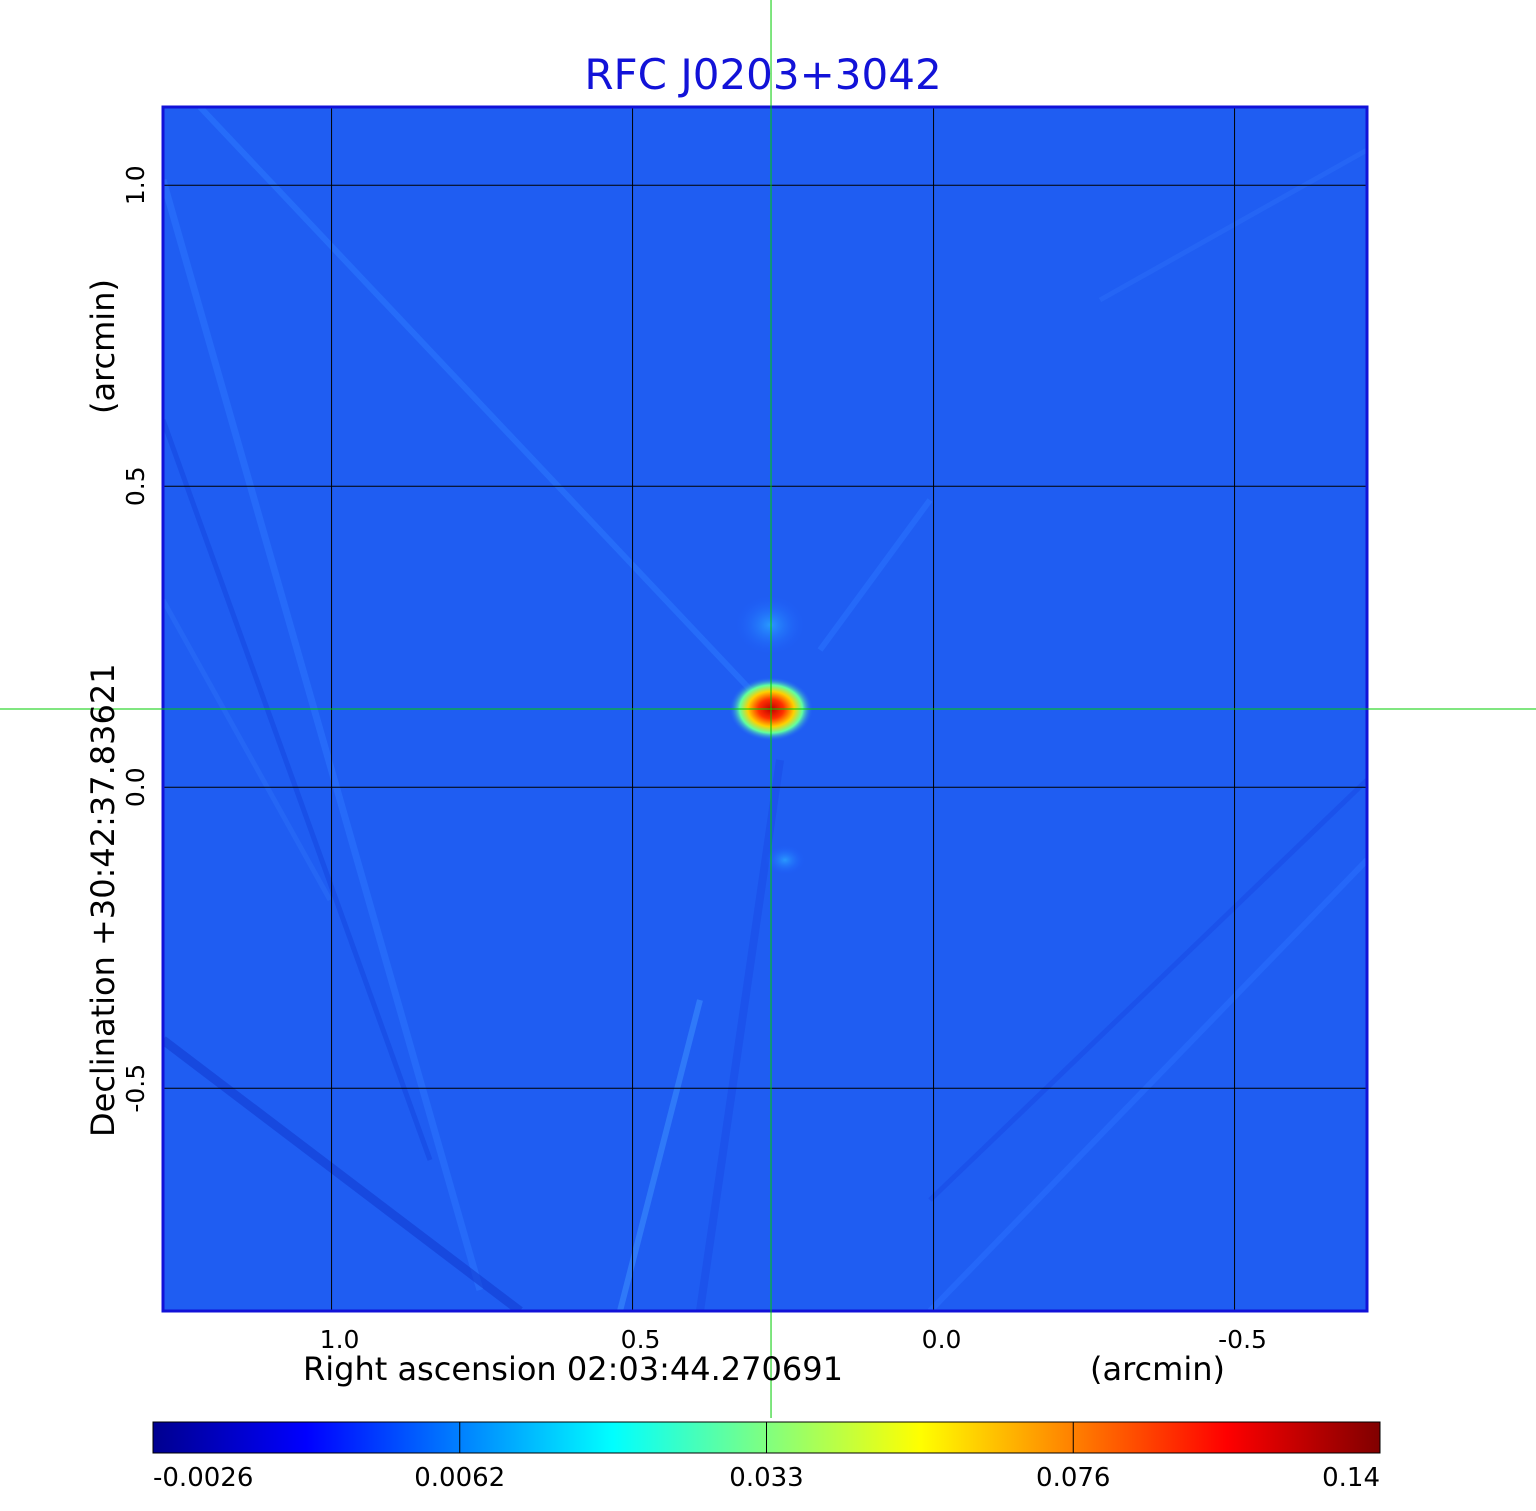 This screenshot has width=1536, height=1511. What do you see at coordinates (1157, 1369) in the screenshot?
I see `x-axis-unit: (arcmin)` at bounding box center [1157, 1369].